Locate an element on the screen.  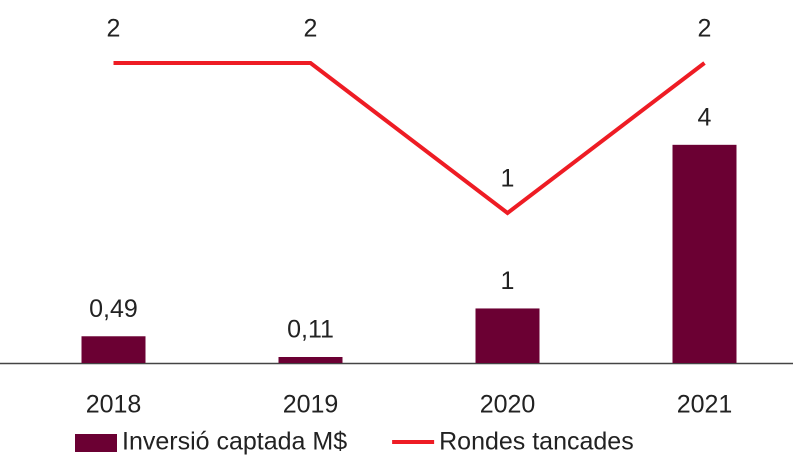
data-label: 4 is located at coordinates (705, 117).